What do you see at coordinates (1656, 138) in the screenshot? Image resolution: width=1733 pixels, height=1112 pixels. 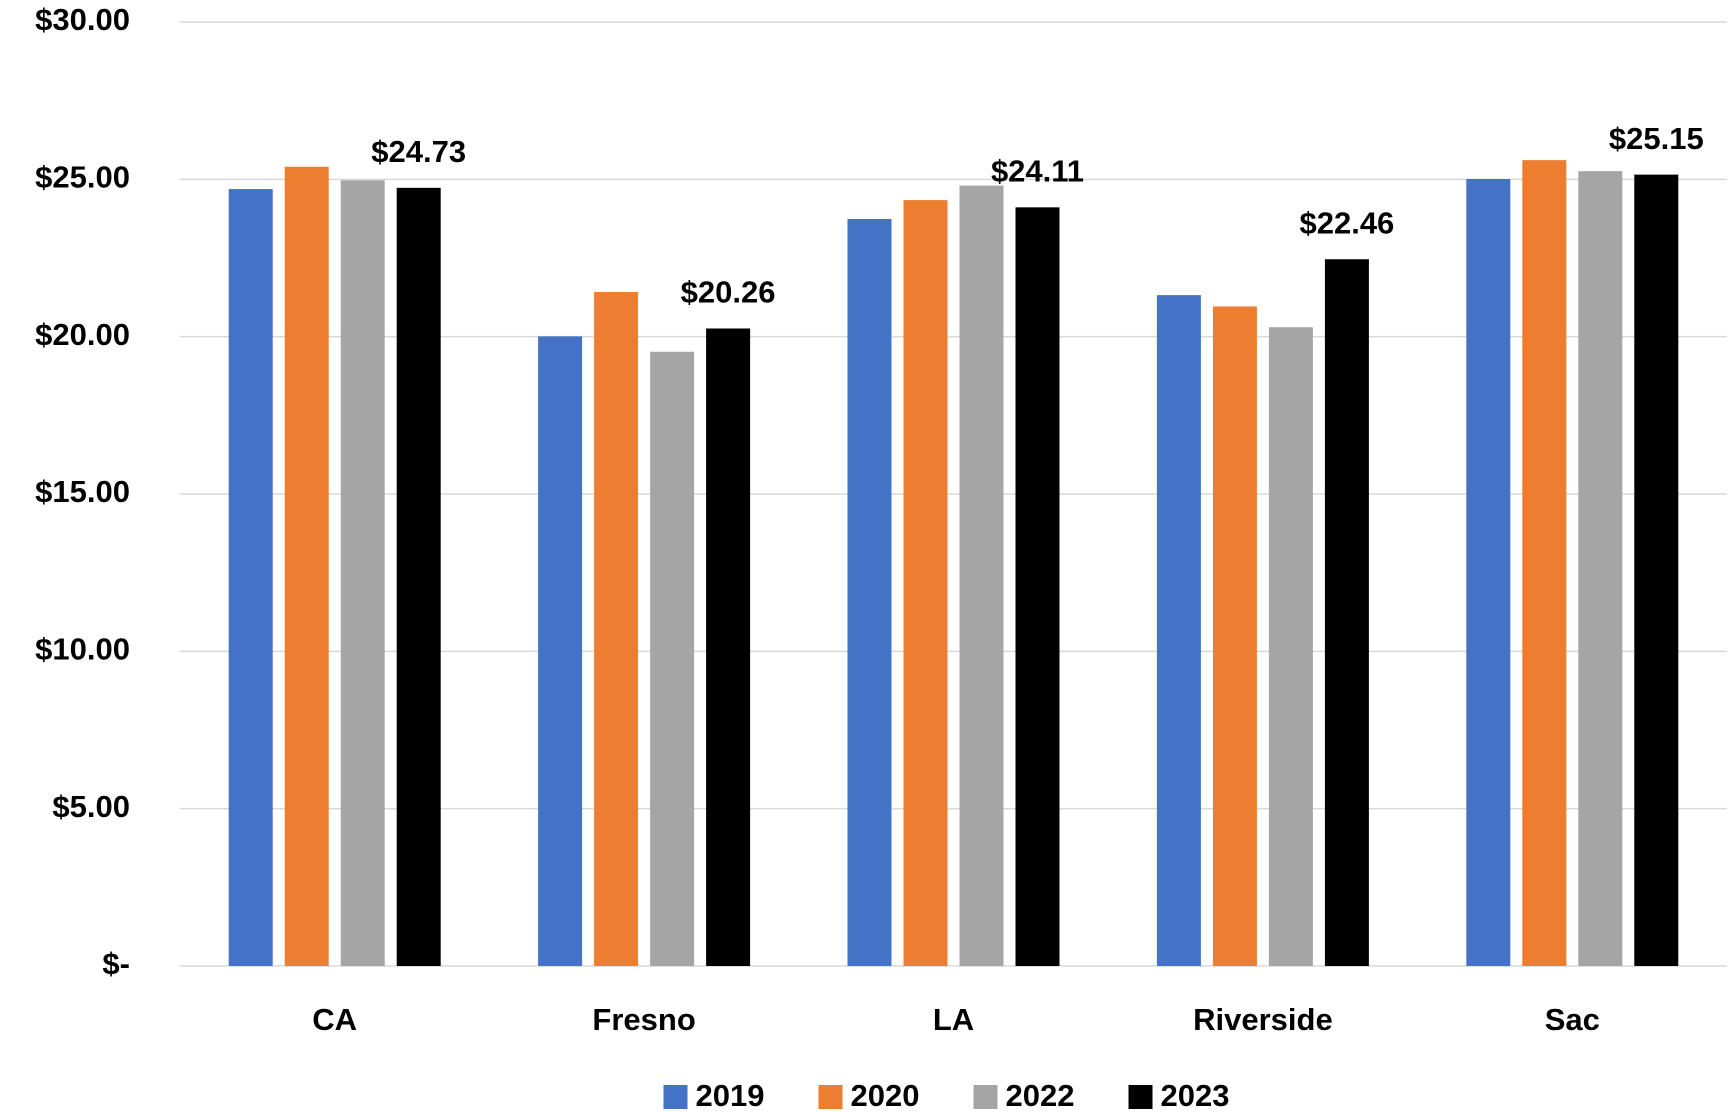 I see `data-label: $25.15` at bounding box center [1656, 138].